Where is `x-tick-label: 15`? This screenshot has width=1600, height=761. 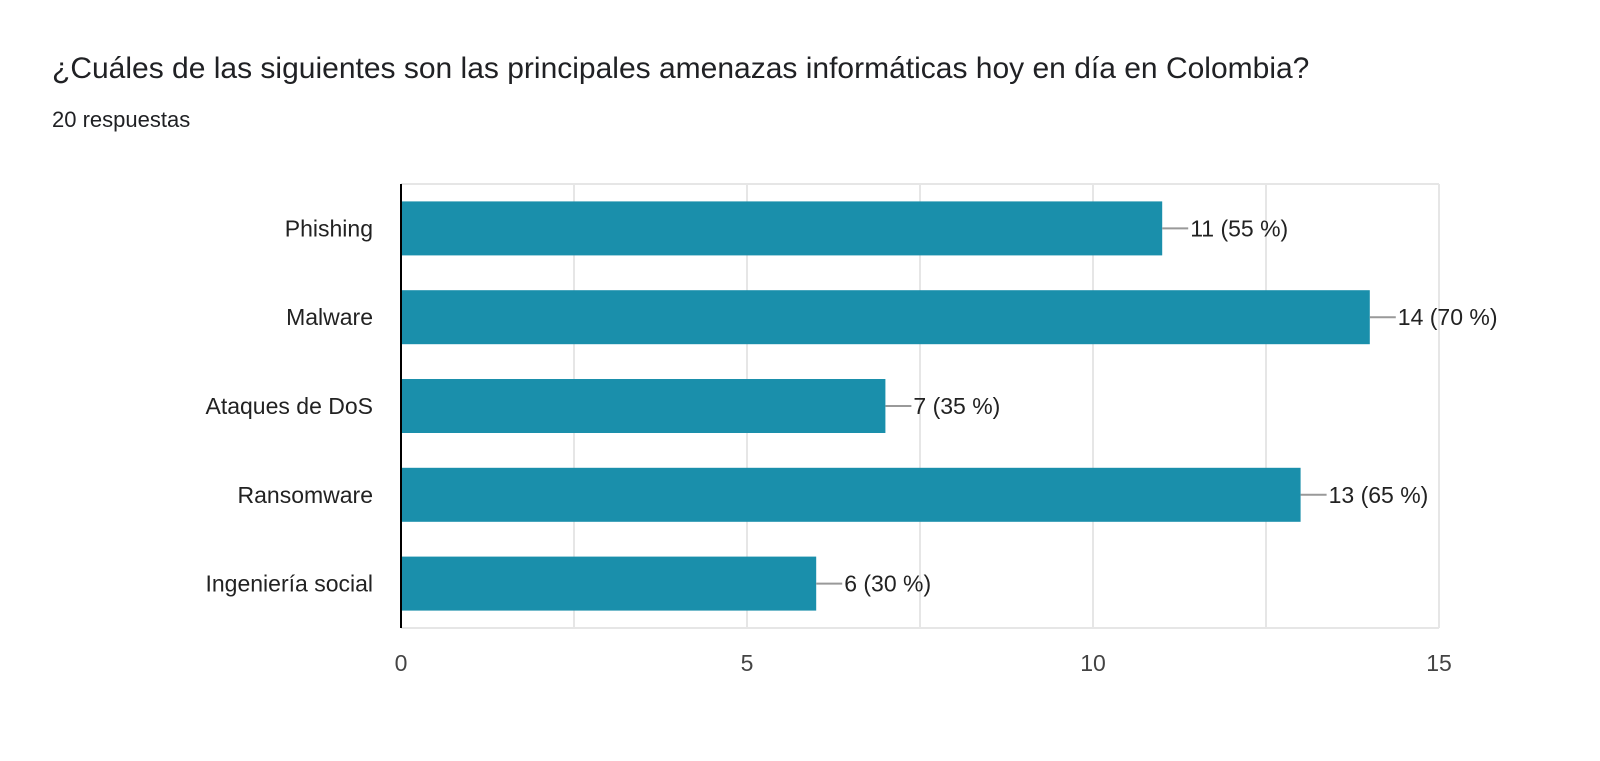 x-tick-label: 15 is located at coordinates (1439, 663).